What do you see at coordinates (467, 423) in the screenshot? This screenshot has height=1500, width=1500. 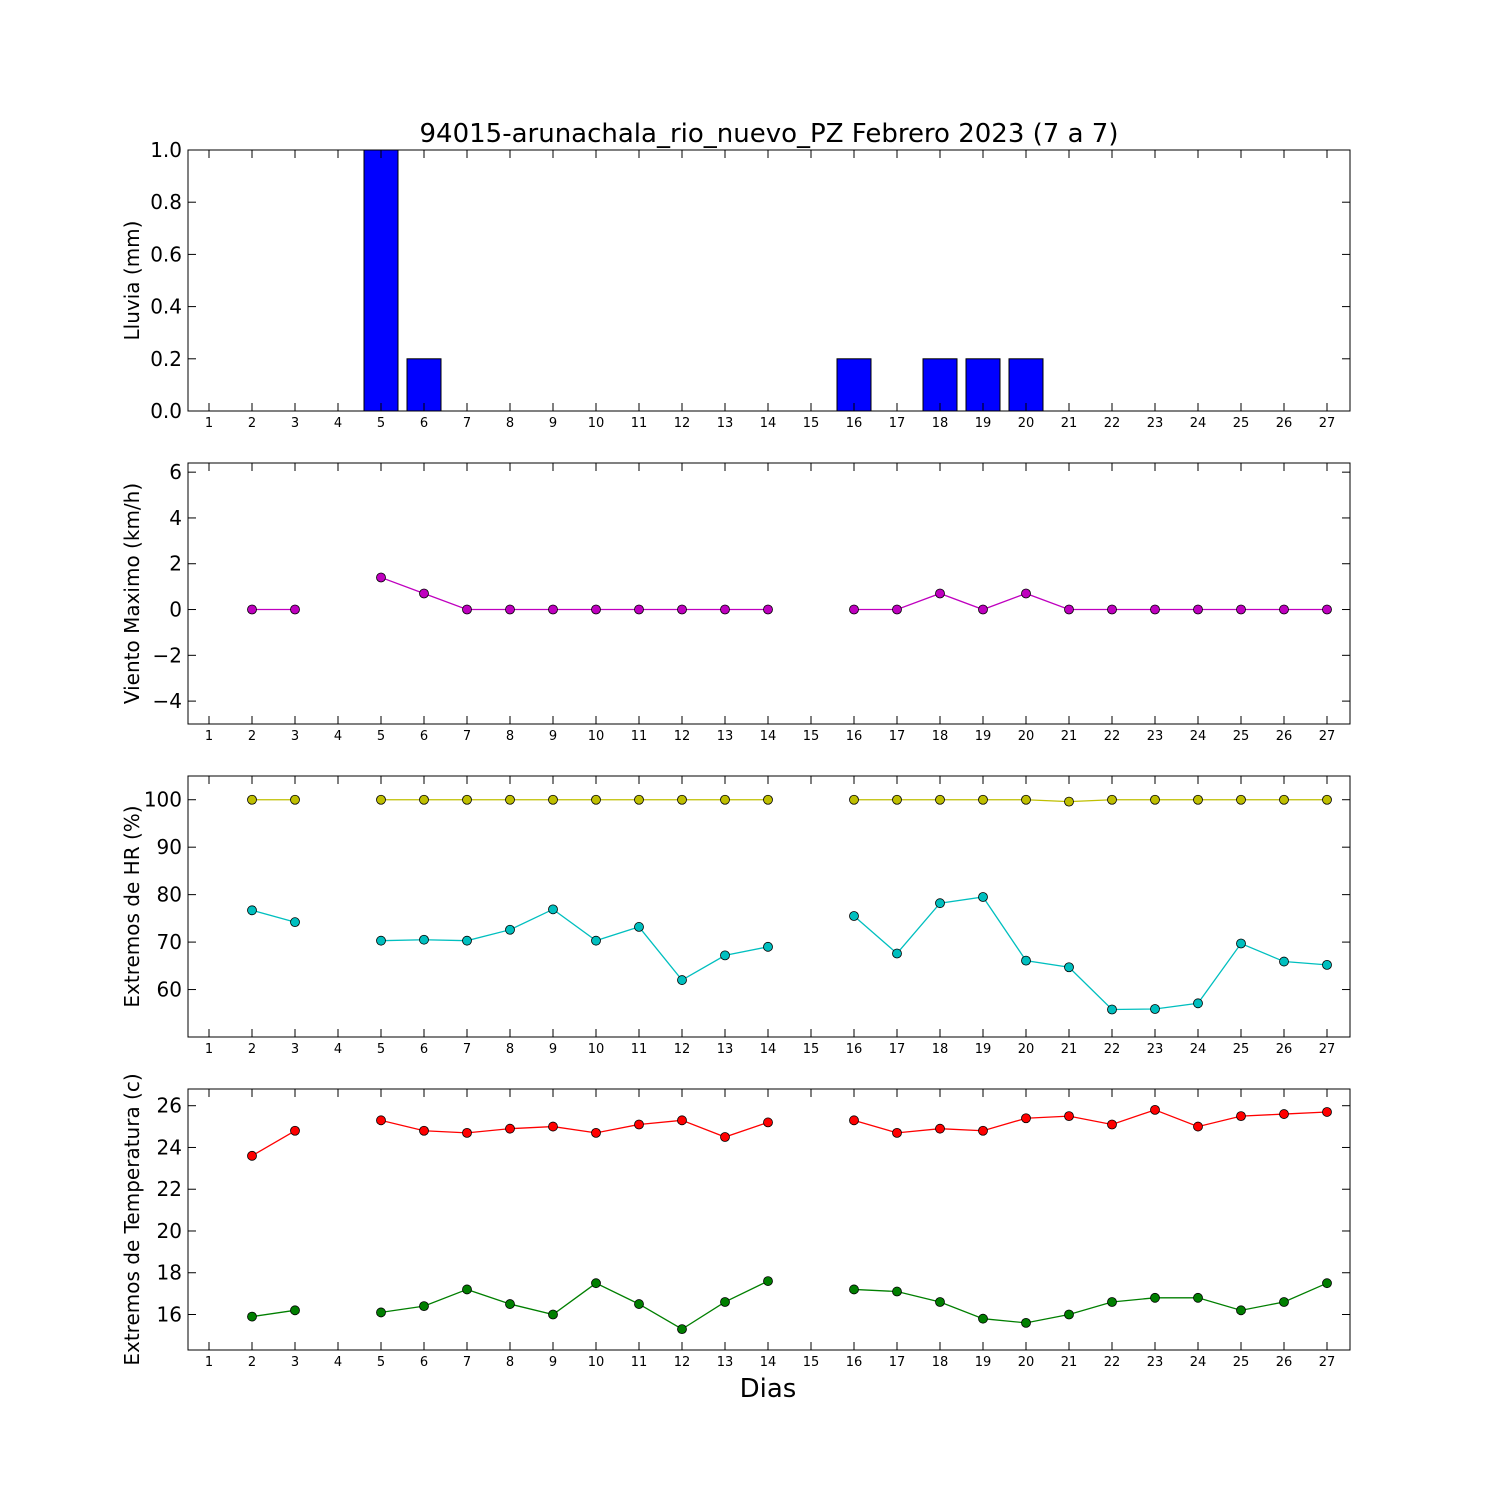 I see `x-tick-label: 7` at bounding box center [467, 423].